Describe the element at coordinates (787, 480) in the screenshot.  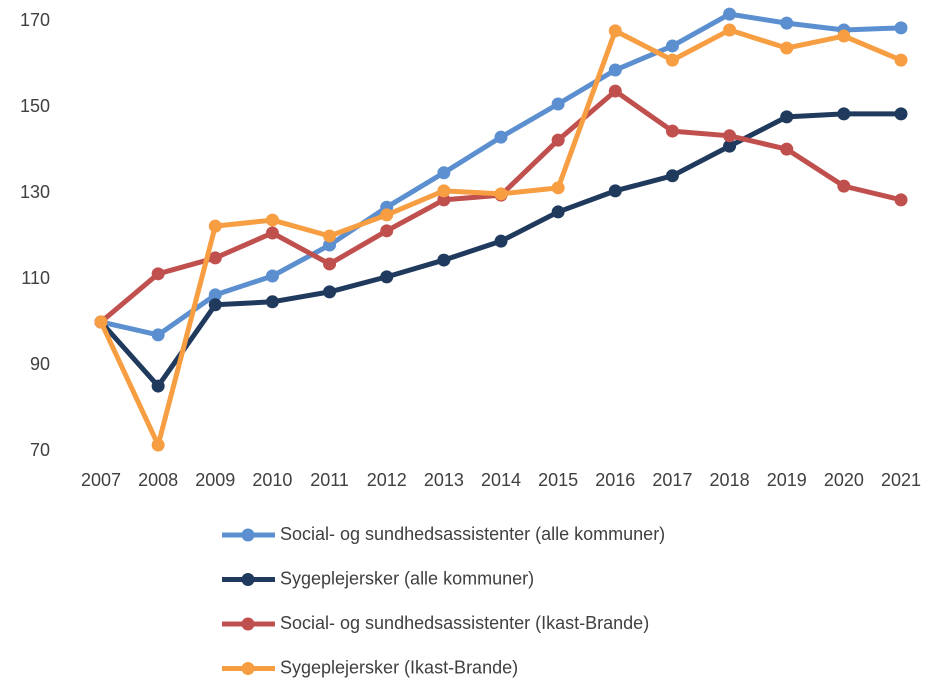
I see `x-tick-label: 2019` at that location.